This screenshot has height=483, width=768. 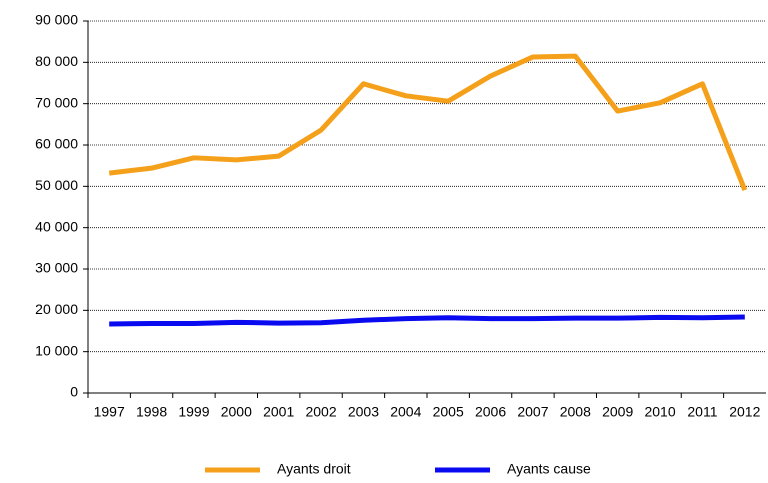 I want to click on x-tick-label: 2005, so click(x=448, y=412).